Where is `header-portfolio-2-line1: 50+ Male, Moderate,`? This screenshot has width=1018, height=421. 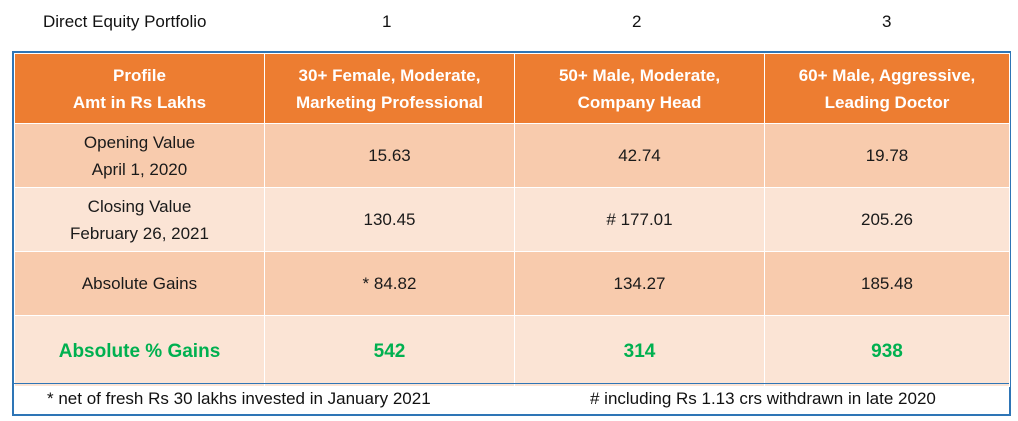 header-portfolio-2-line1: 50+ Male, Moderate, is located at coordinates (639, 75).